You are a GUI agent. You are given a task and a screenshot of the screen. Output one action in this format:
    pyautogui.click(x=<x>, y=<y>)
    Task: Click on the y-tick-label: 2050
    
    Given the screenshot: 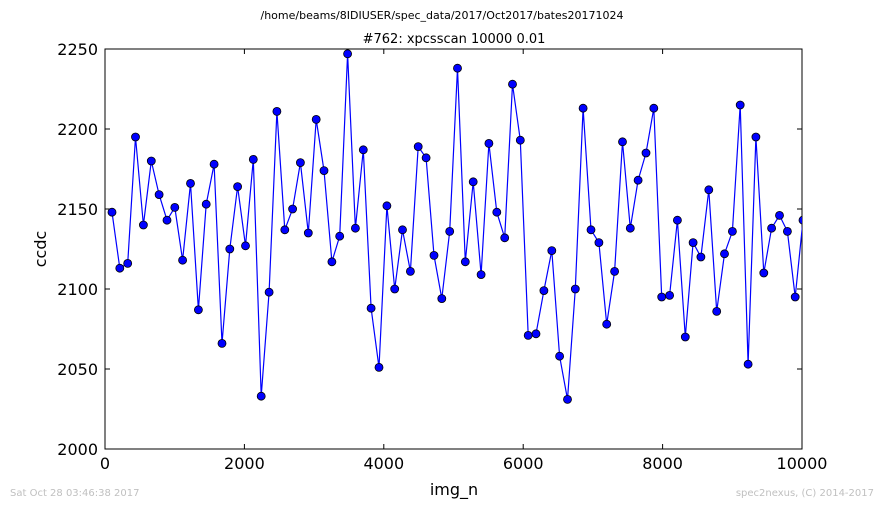 What is the action you would take?
    pyautogui.click(x=77, y=369)
    